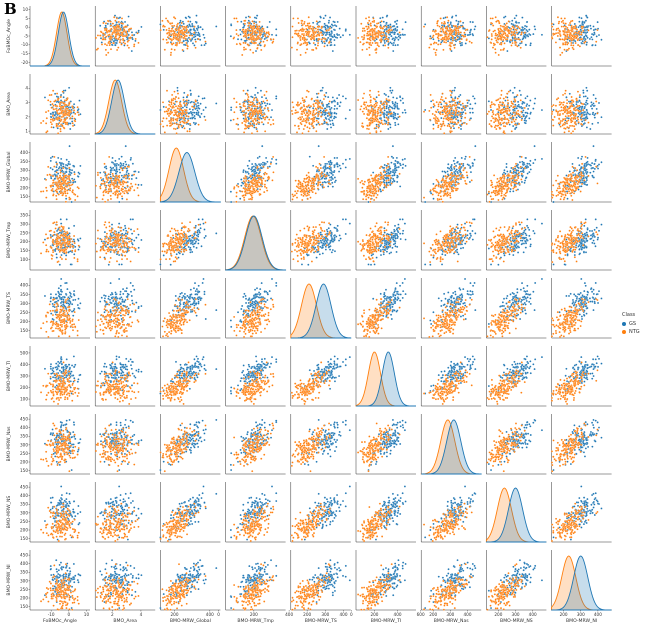 The height and width of the screenshot is (635, 669). Describe the element at coordinates (320, 36) in the screenshot. I see `subplot-r0-c4` at that location.